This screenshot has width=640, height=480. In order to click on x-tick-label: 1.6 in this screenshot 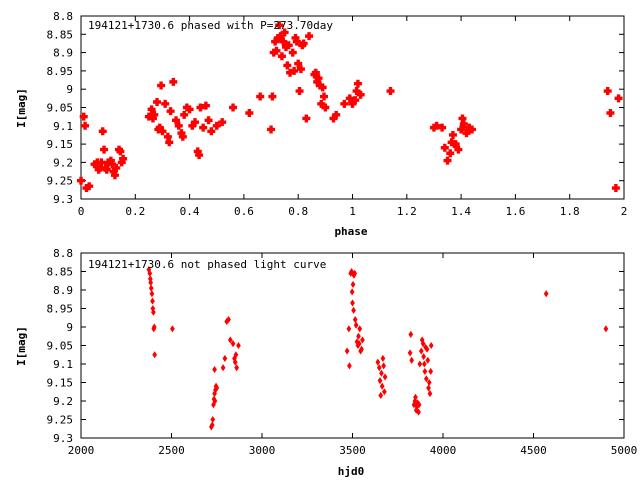, I will do `click(515, 211)`.